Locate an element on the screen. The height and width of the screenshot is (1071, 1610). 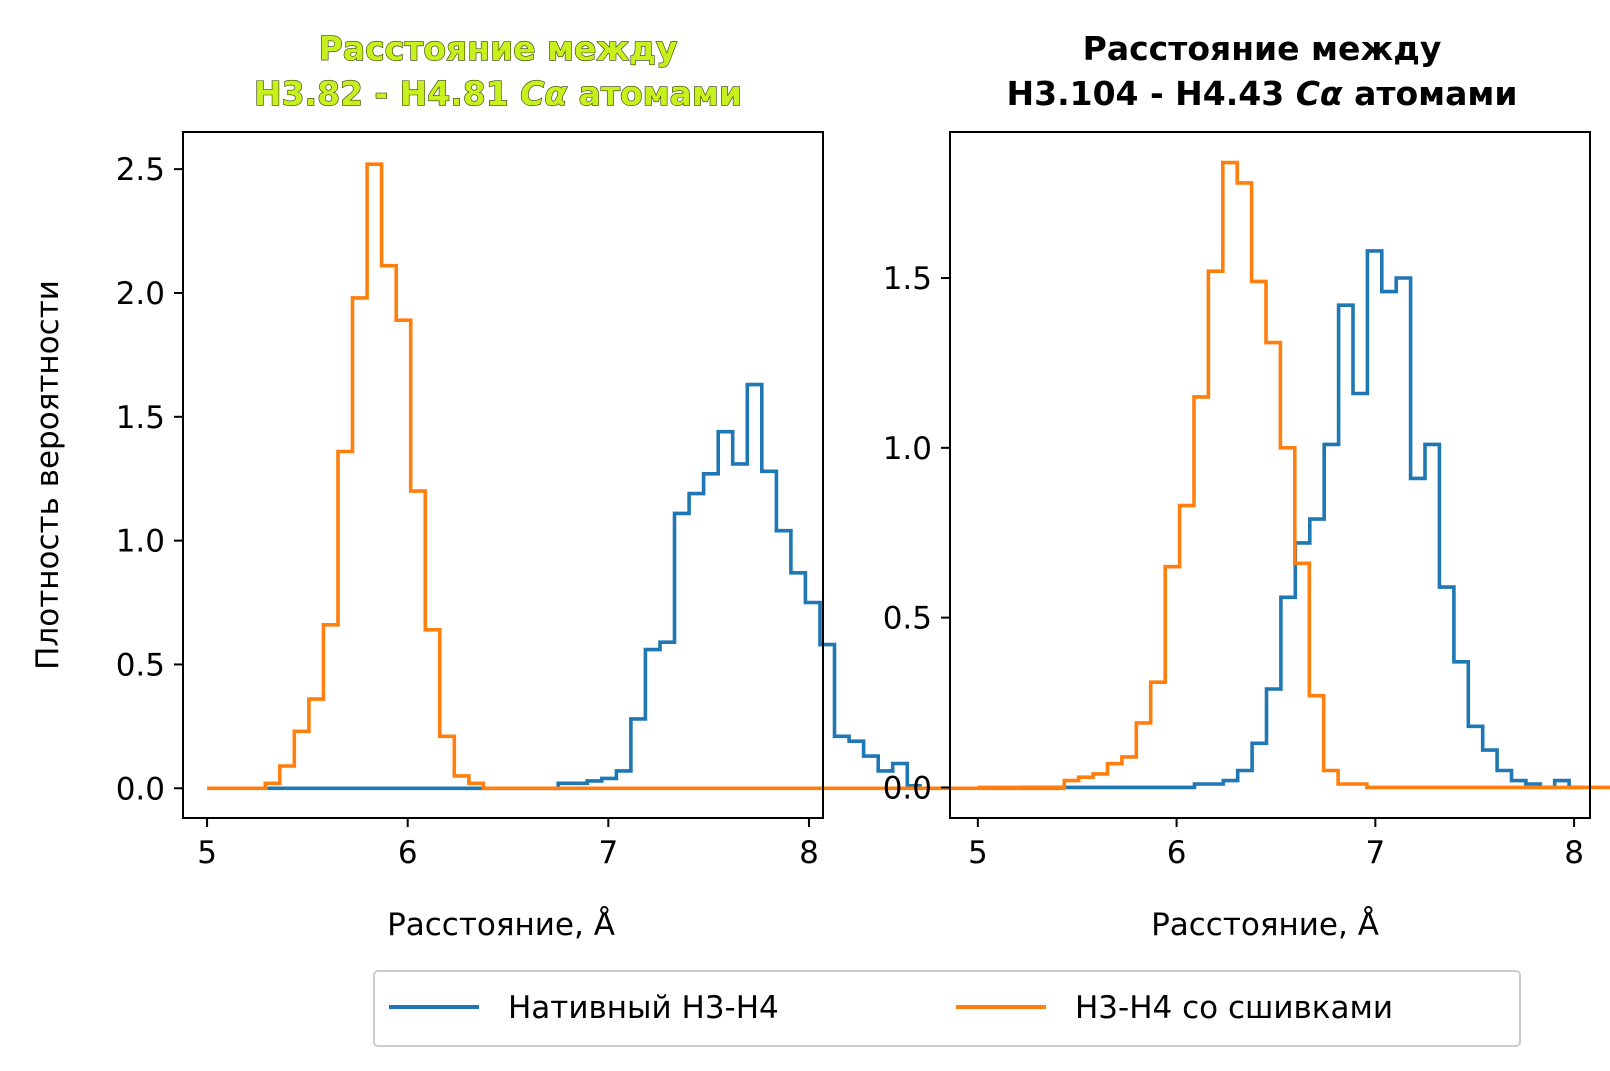
legend-label-native: Нативный H3-H4 is located at coordinates (643, 1008).